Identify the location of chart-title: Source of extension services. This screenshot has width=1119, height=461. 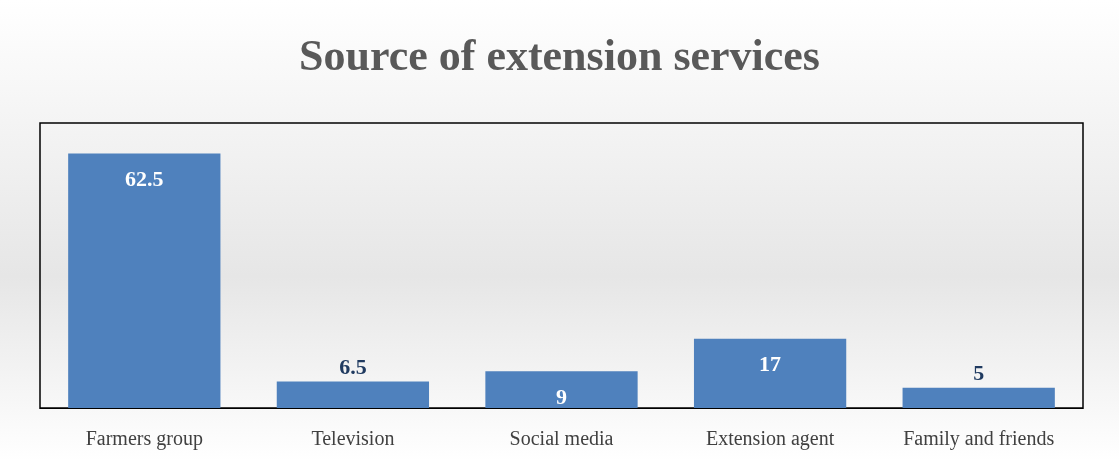
(559, 55).